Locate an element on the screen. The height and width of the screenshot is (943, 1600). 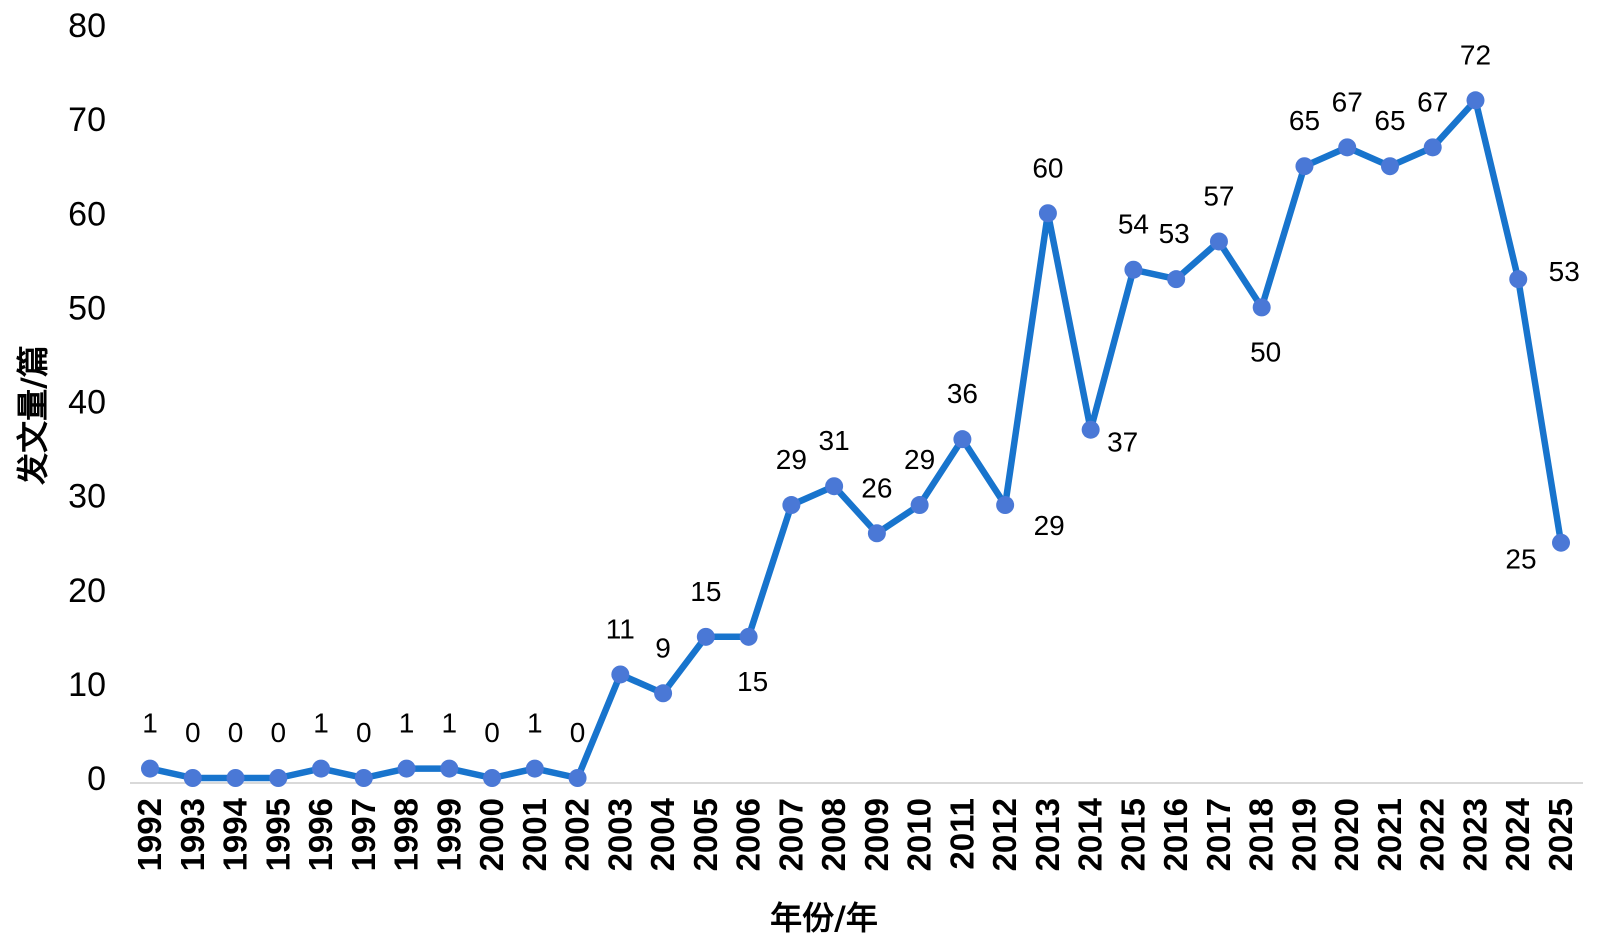
data-label: 50 is located at coordinates (1265, 351).